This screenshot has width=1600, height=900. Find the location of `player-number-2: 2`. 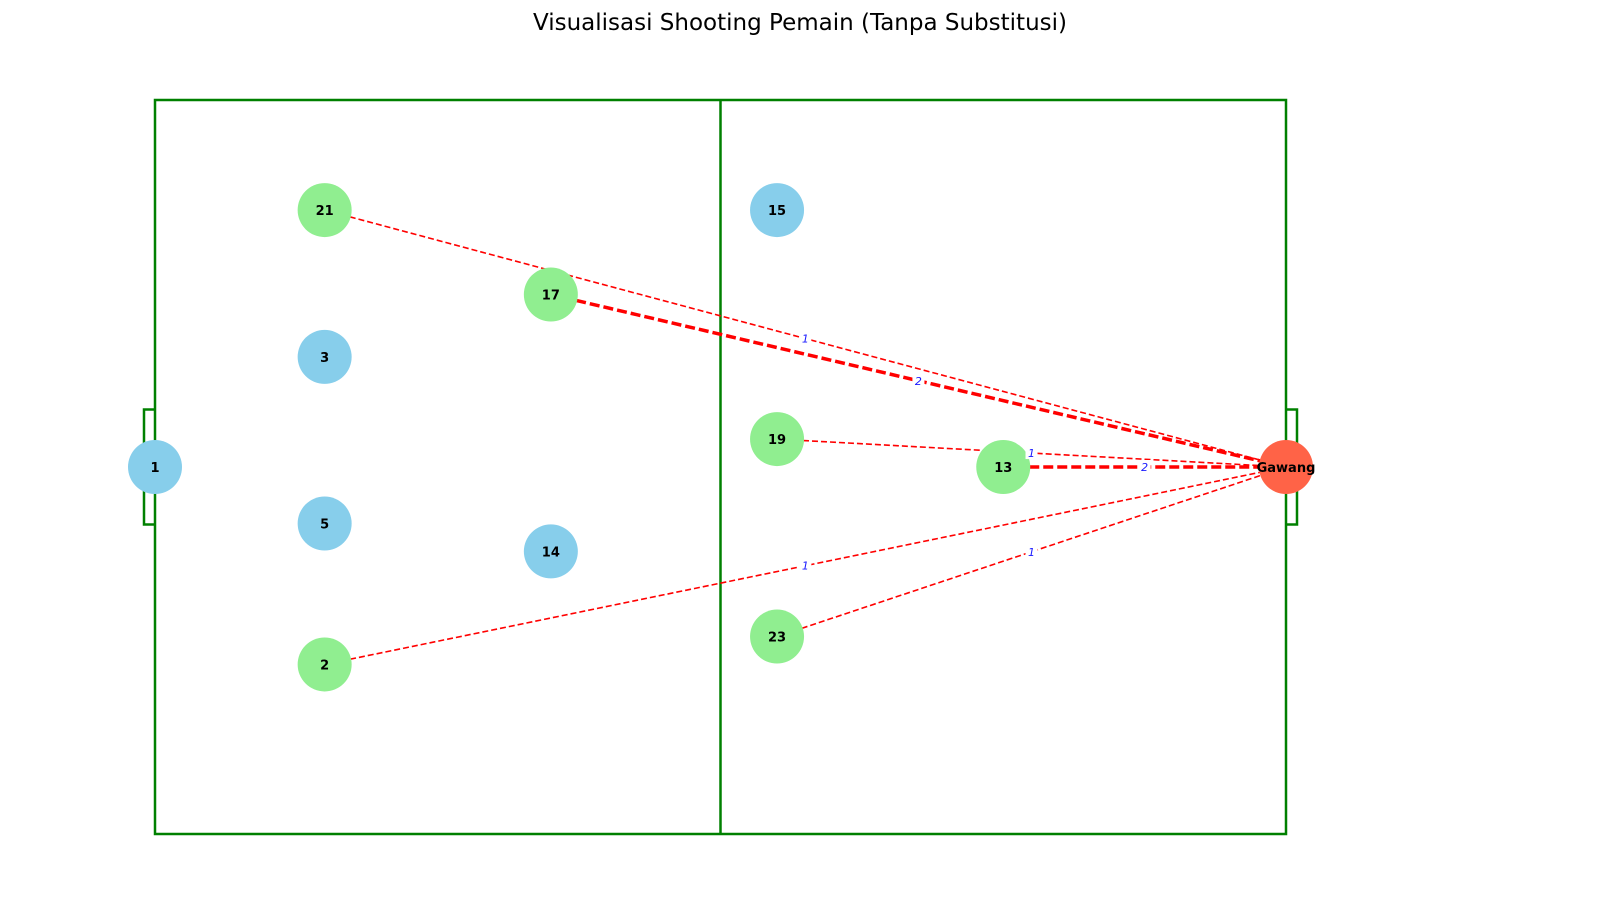

player-number-2: 2 is located at coordinates (324, 665).